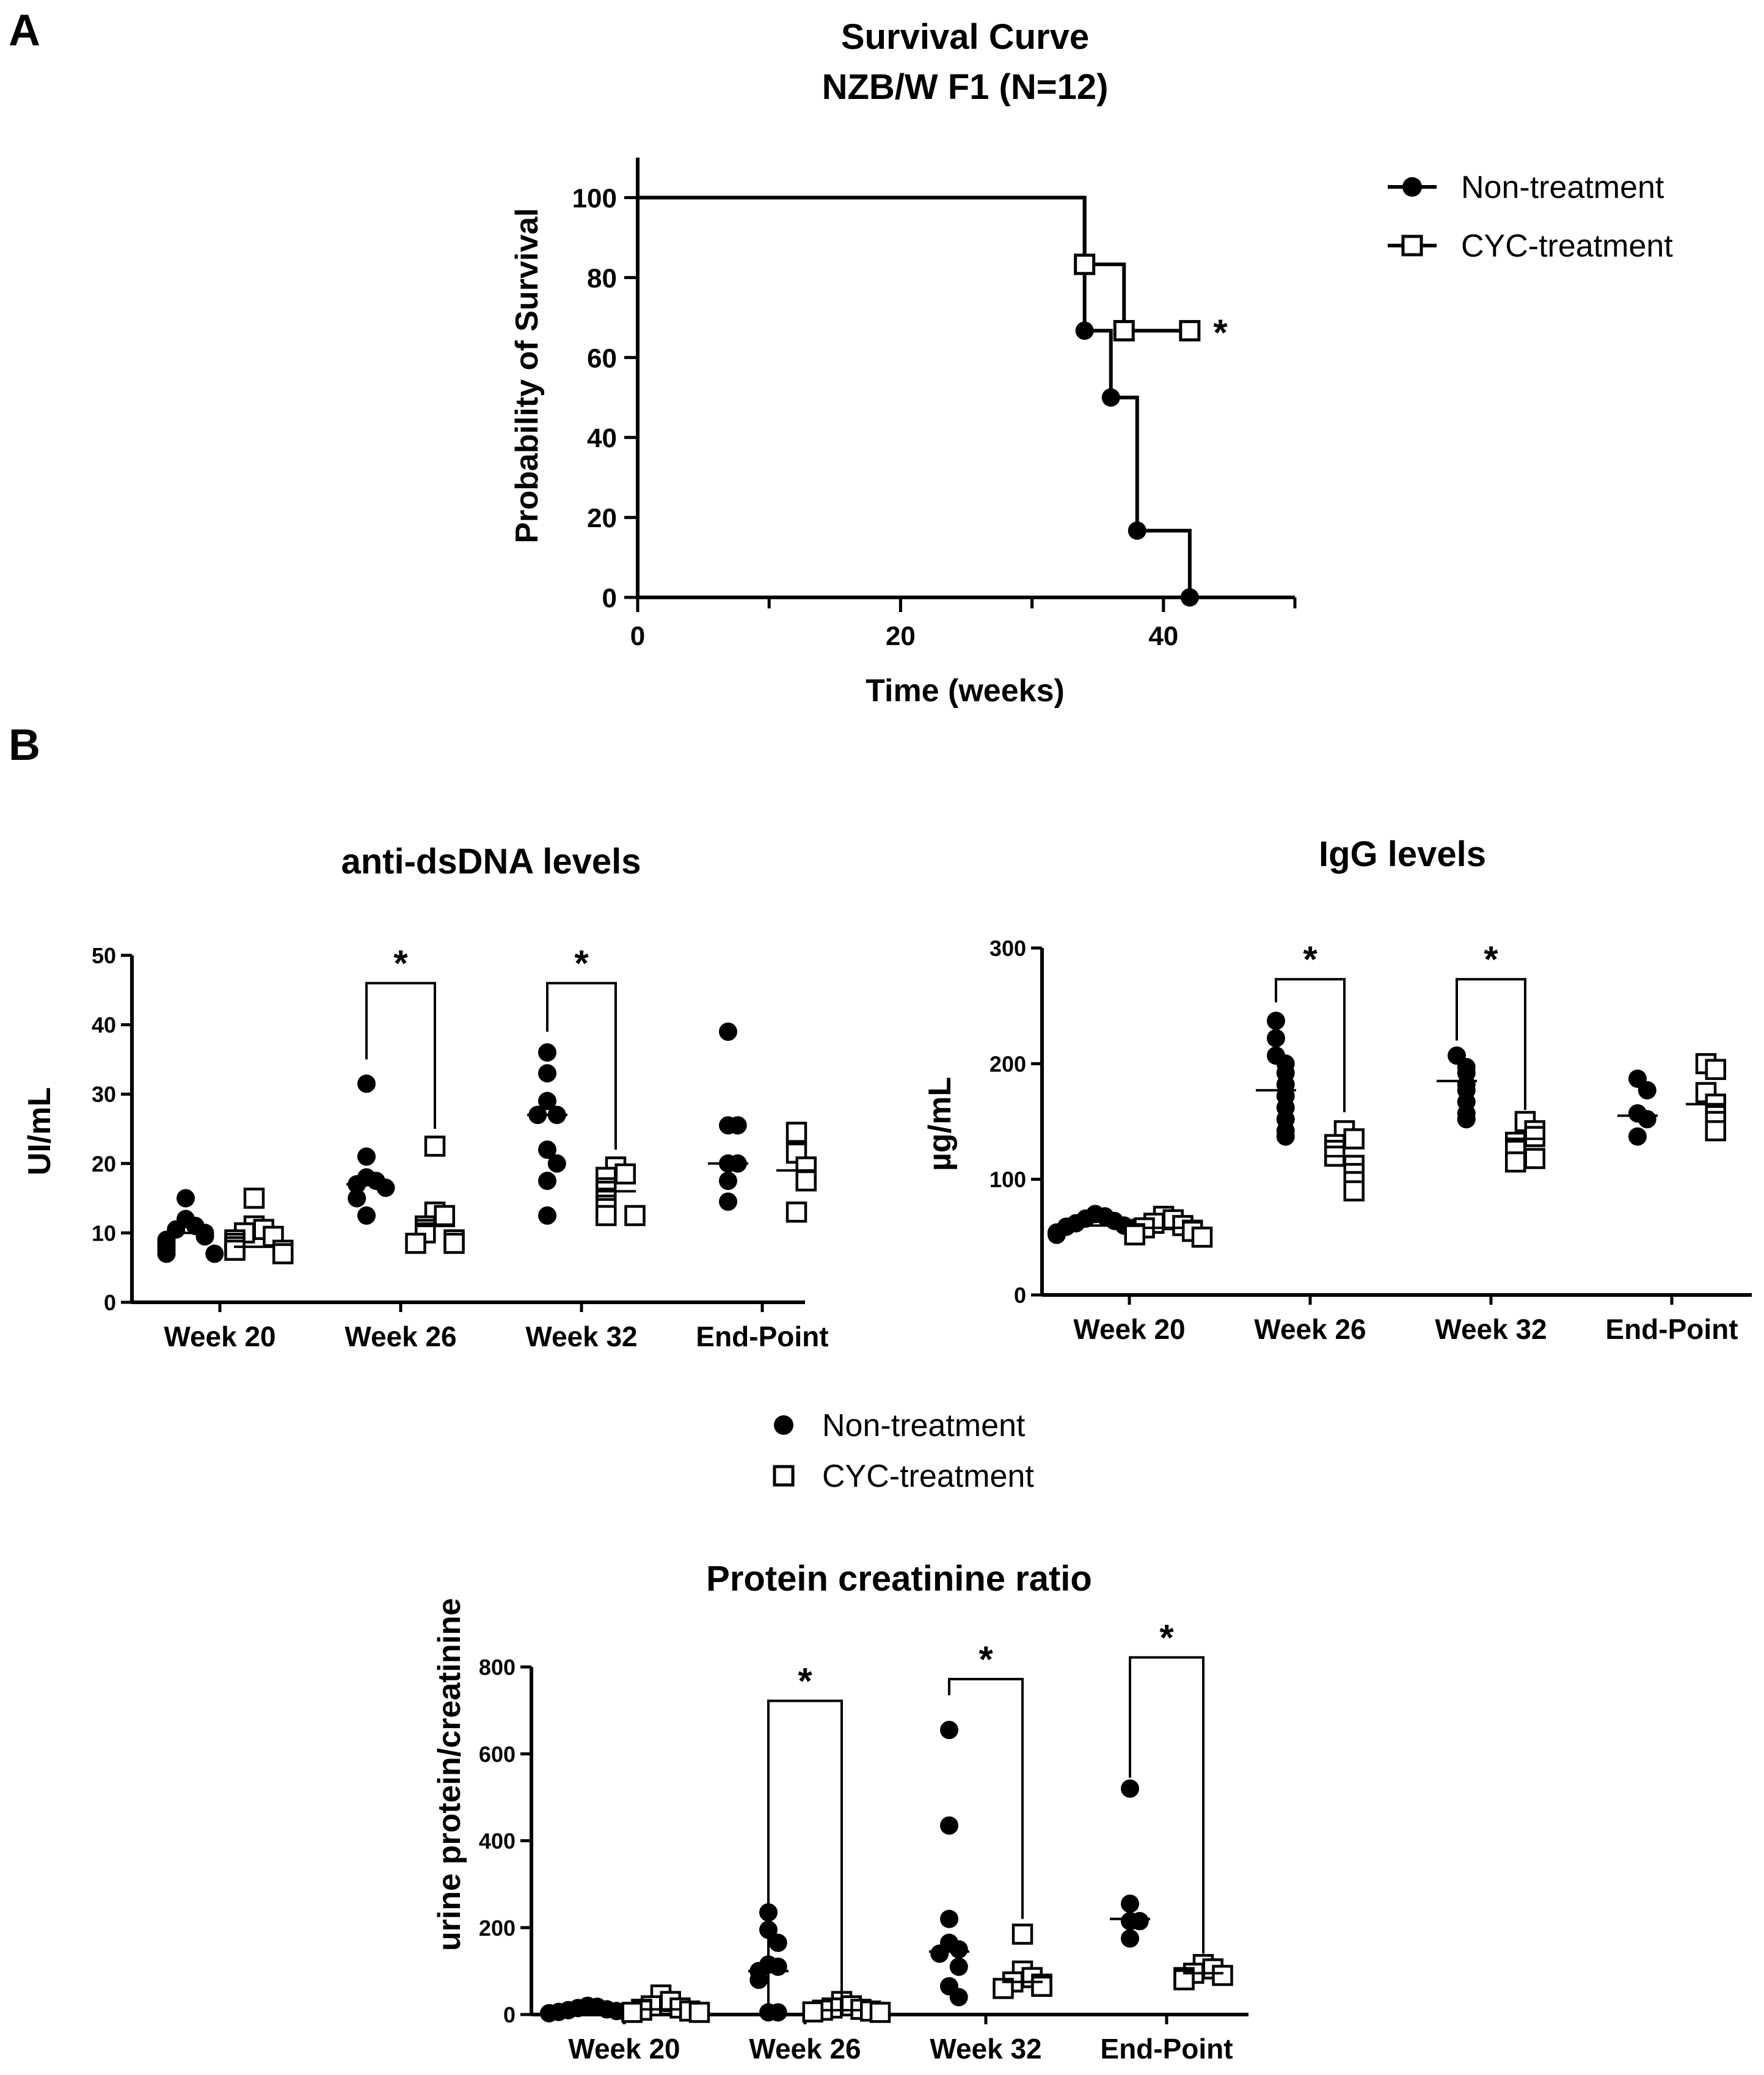 This screenshot has width=1764, height=2075. What do you see at coordinates (1412, 187) in the screenshot?
I see `survival-legend-marker-non` at bounding box center [1412, 187].